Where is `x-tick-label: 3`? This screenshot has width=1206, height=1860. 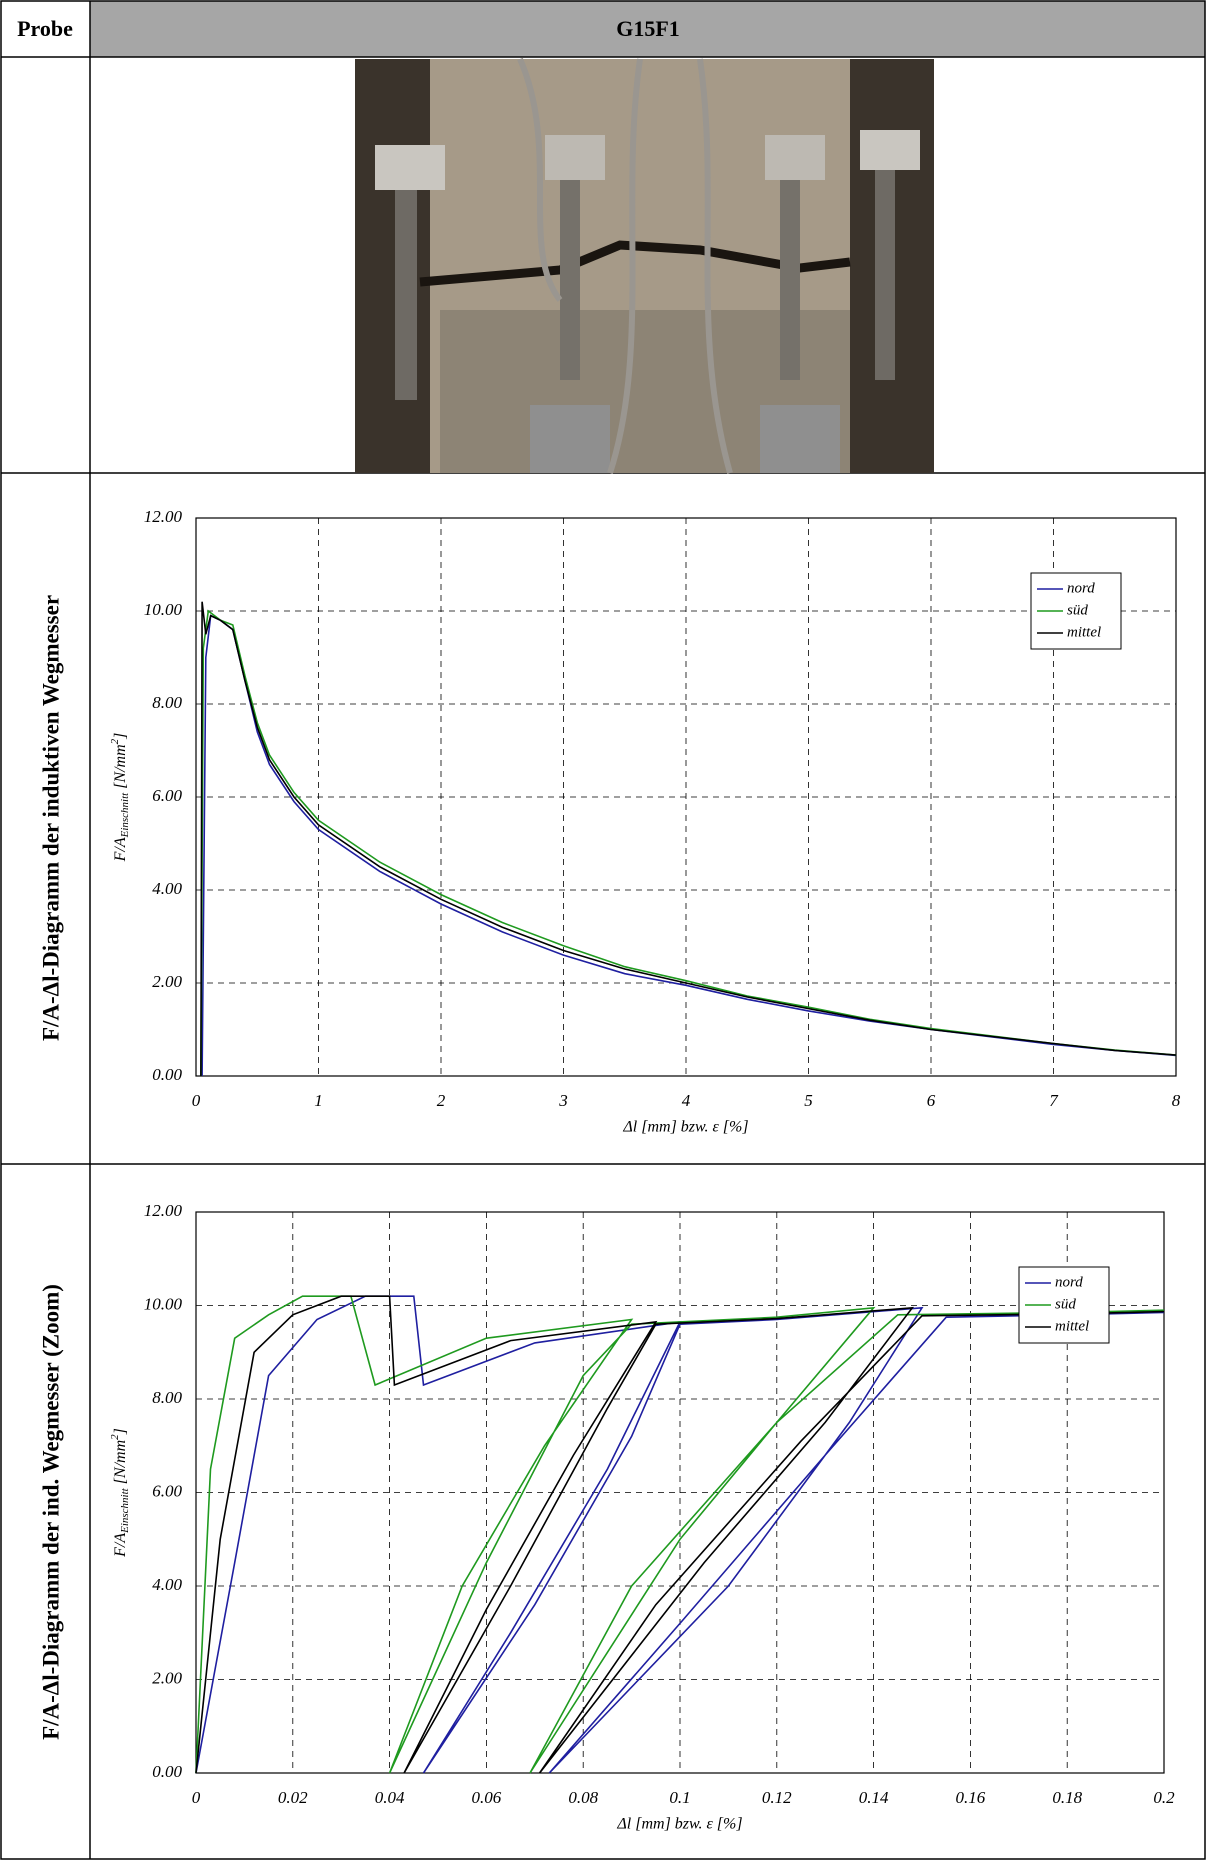
x-tick-label: 3 is located at coordinates (563, 1100).